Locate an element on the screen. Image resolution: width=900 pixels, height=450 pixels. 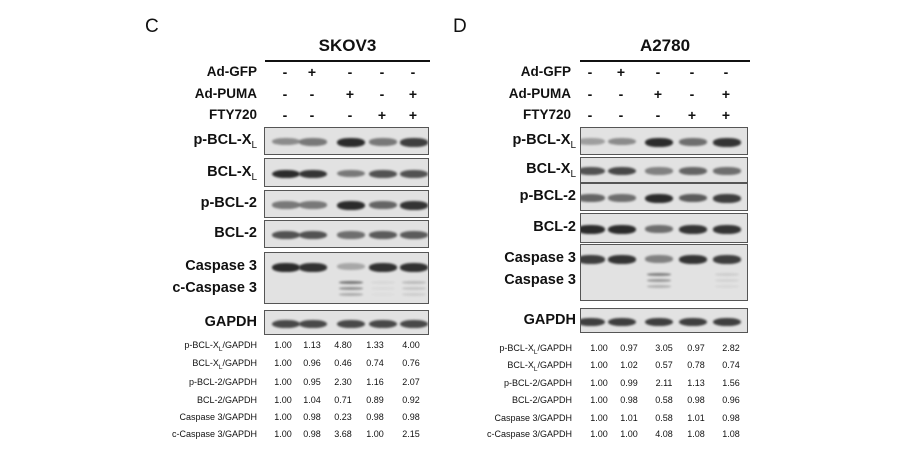
blot-label-cleaved: Caspase 3 is located at coordinates (540, 280).